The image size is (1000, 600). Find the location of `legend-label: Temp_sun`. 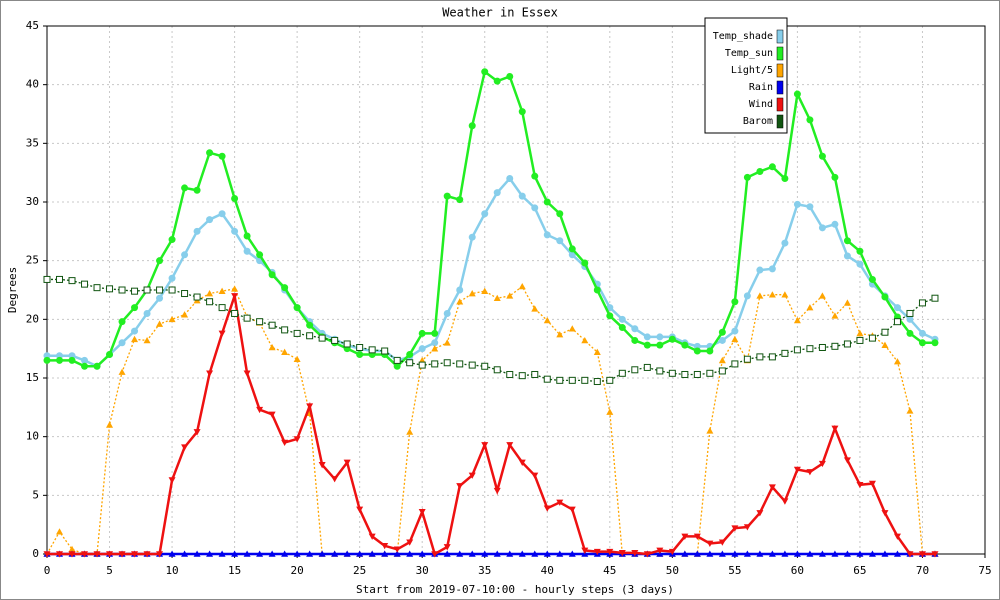

legend-label: Temp_sun is located at coordinates (749, 53).